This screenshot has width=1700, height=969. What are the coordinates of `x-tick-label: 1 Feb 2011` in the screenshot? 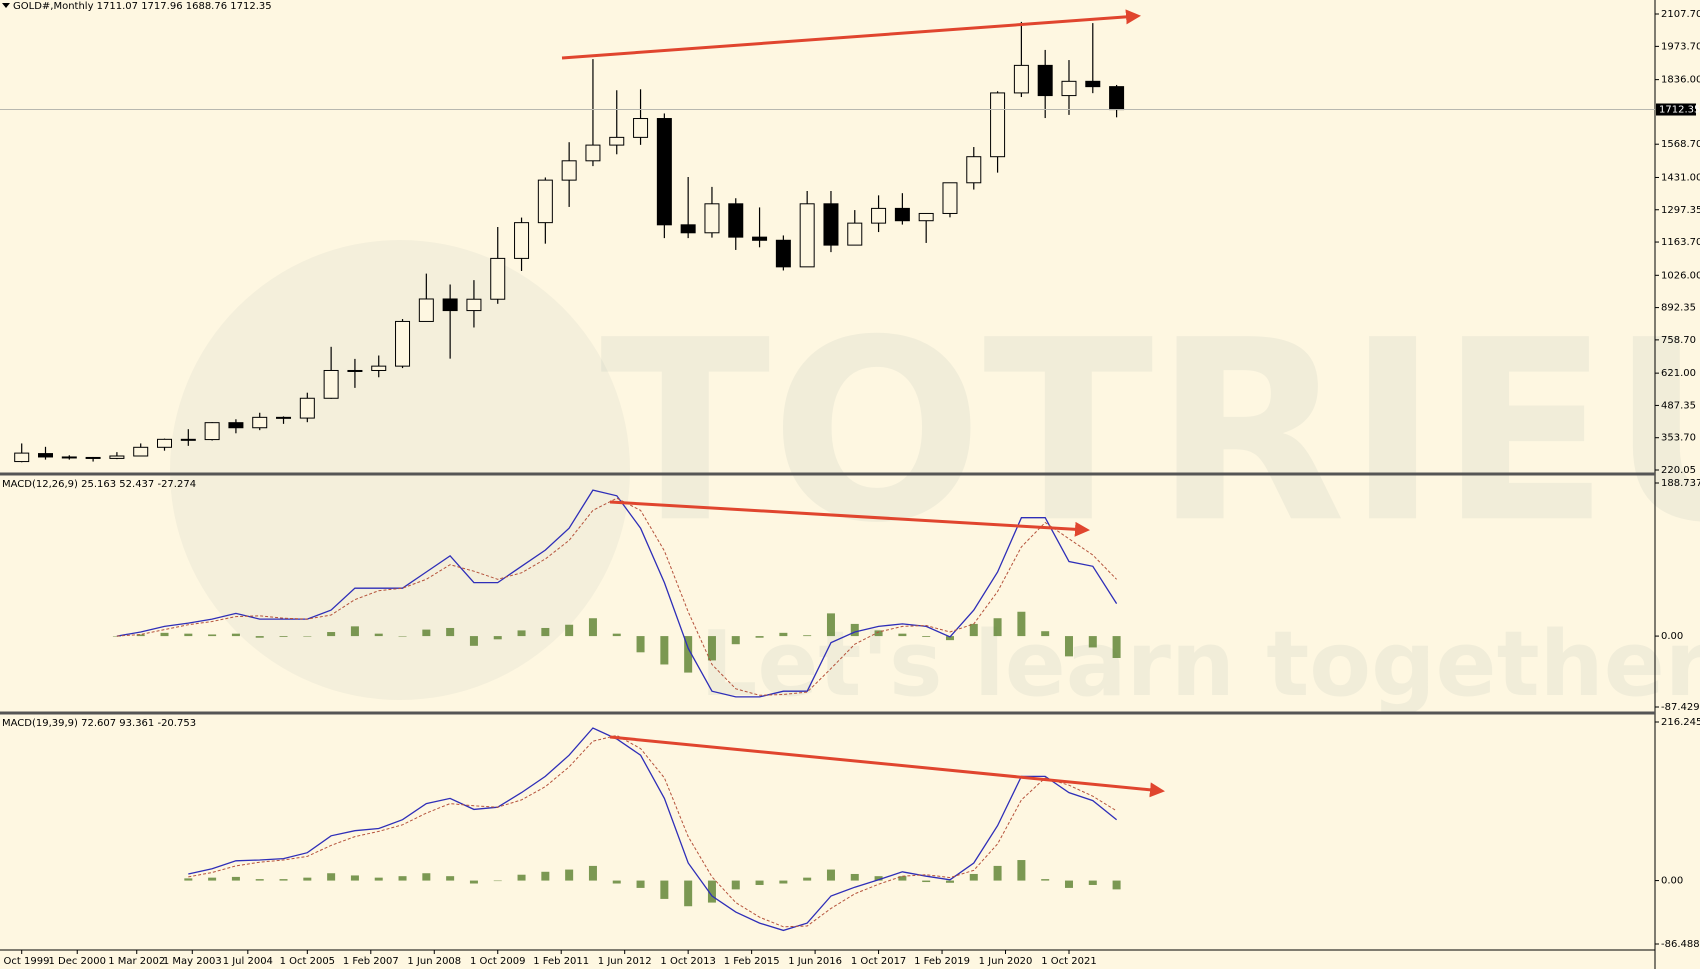 It's located at (561, 961).